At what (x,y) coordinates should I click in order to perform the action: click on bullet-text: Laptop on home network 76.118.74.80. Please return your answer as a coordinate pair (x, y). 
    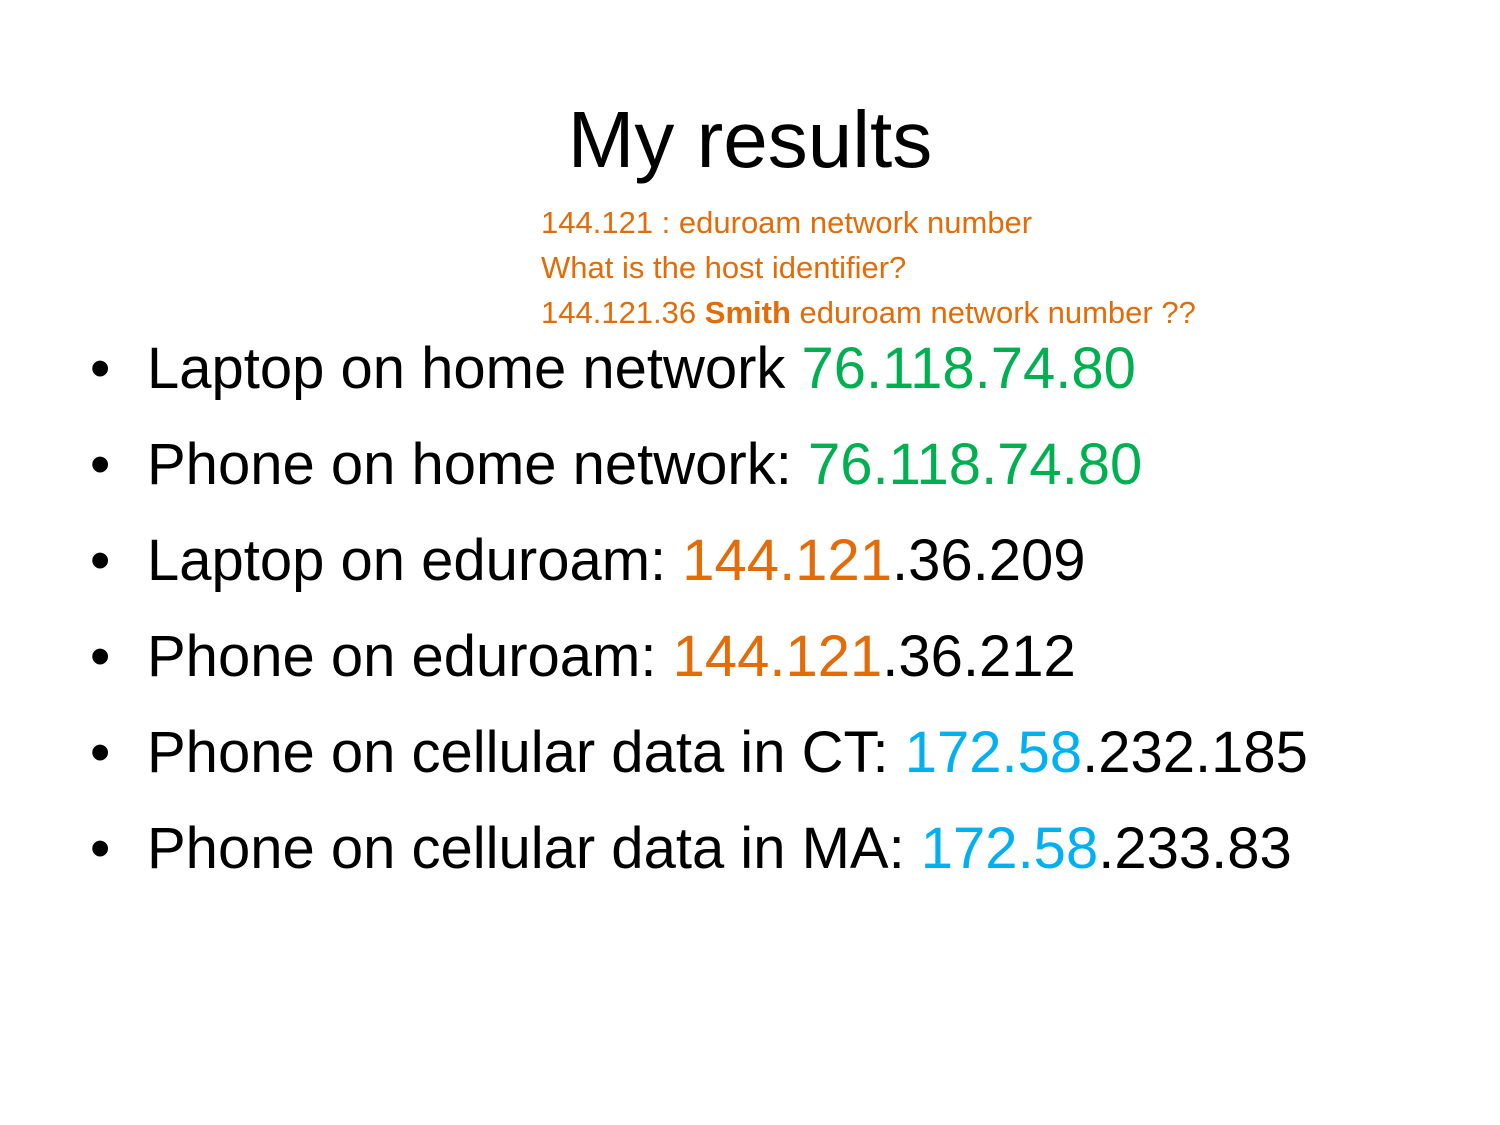
    Looking at the image, I should click on (641, 369).